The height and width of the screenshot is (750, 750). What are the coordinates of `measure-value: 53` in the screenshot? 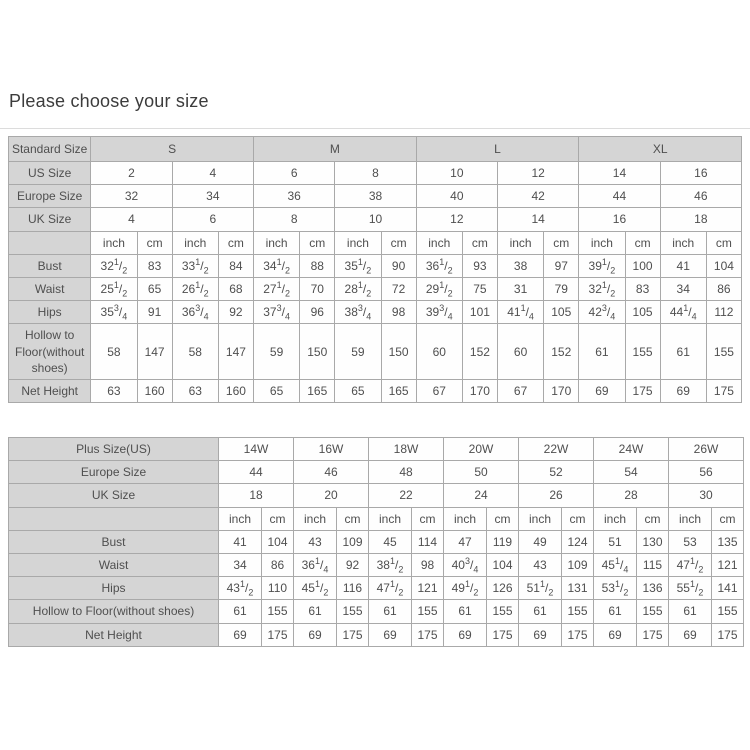 It's located at (690, 541).